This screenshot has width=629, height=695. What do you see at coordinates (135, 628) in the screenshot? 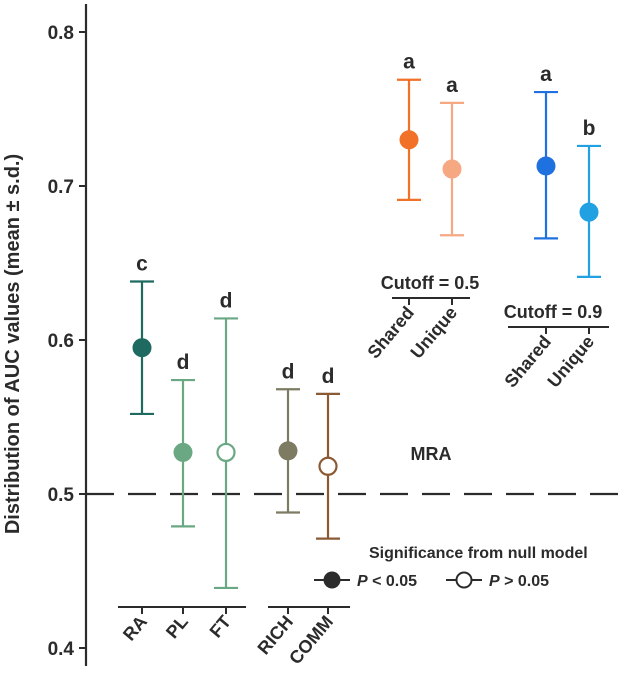
I see `category-label: RA` at bounding box center [135, 628].